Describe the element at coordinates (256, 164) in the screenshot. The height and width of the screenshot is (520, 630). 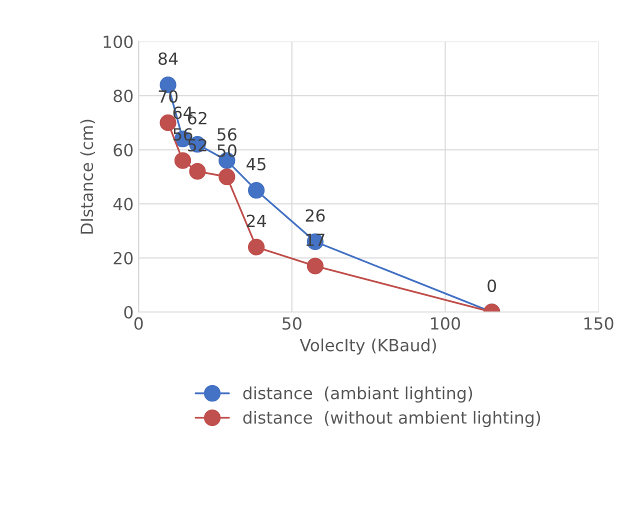
I see `data-label: 45` at that location.